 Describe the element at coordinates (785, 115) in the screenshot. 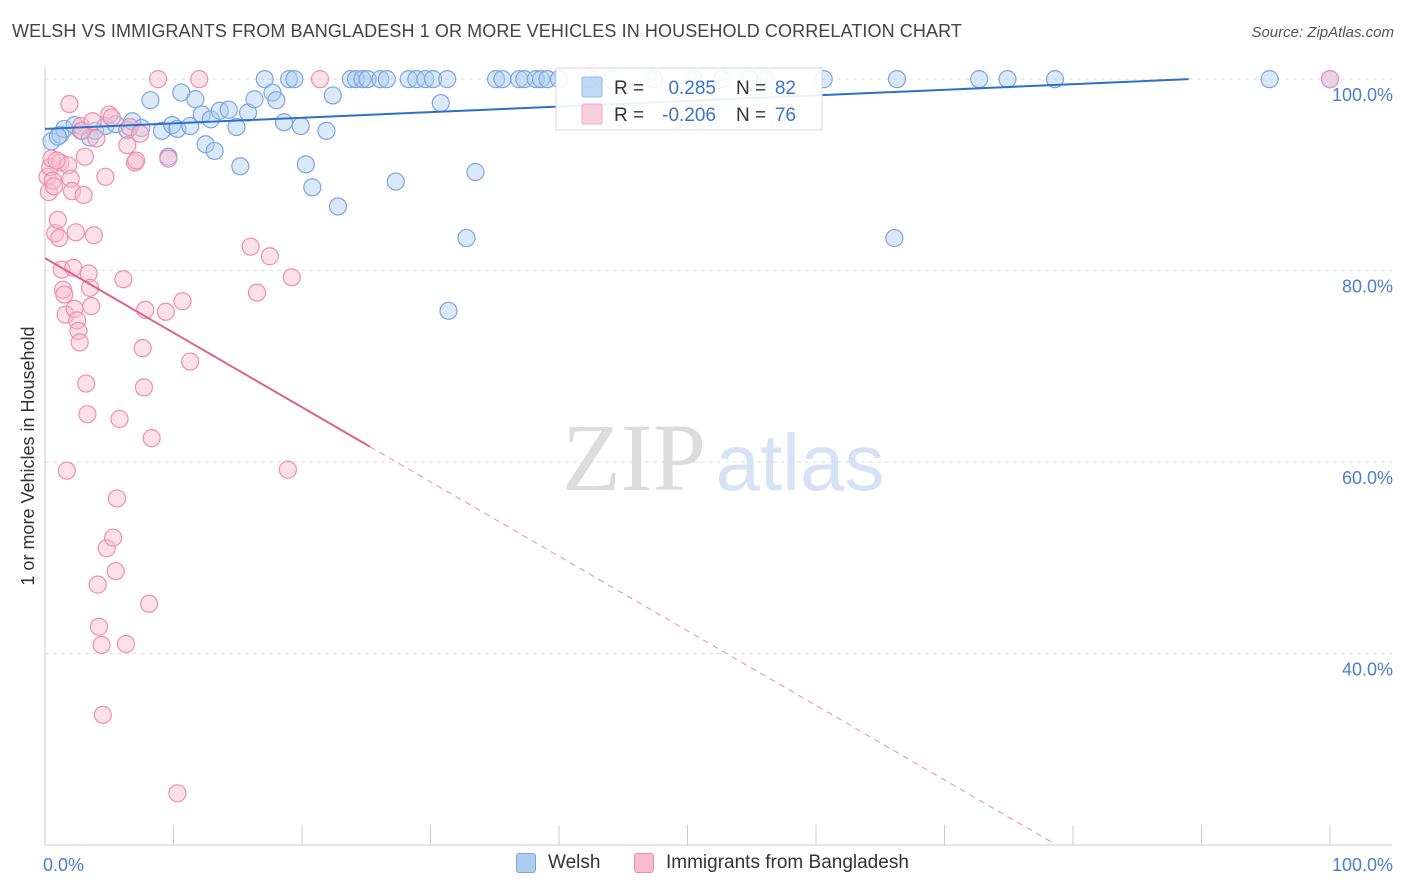

I see `stats-n-value-bangladesh: 76` at that location.